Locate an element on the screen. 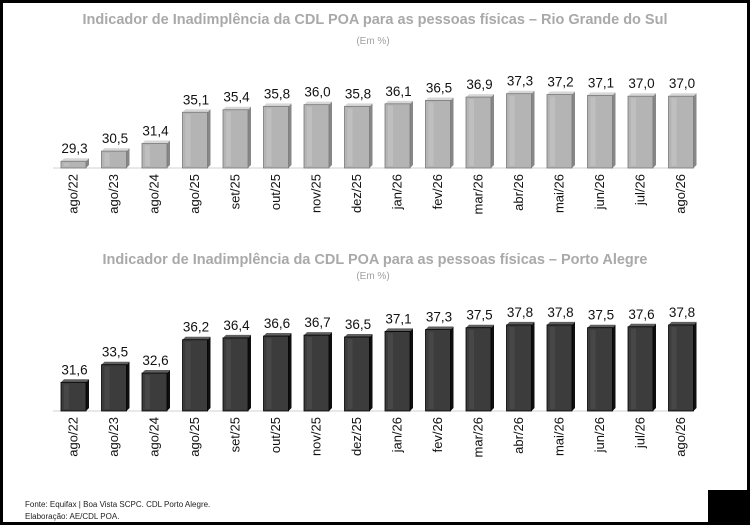  data-label: 36,7 is located at coordinates (317, 322).